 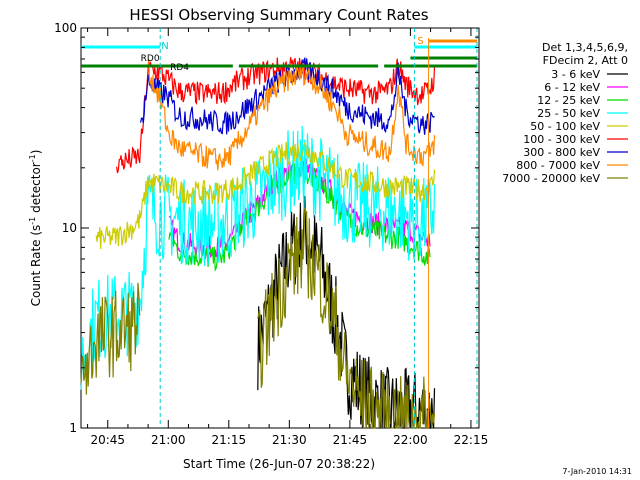 What do you see at coordinates (289, 440) in the screenshot?
I see `x-tick-label: 21:30` at bounding box center [289, 440].